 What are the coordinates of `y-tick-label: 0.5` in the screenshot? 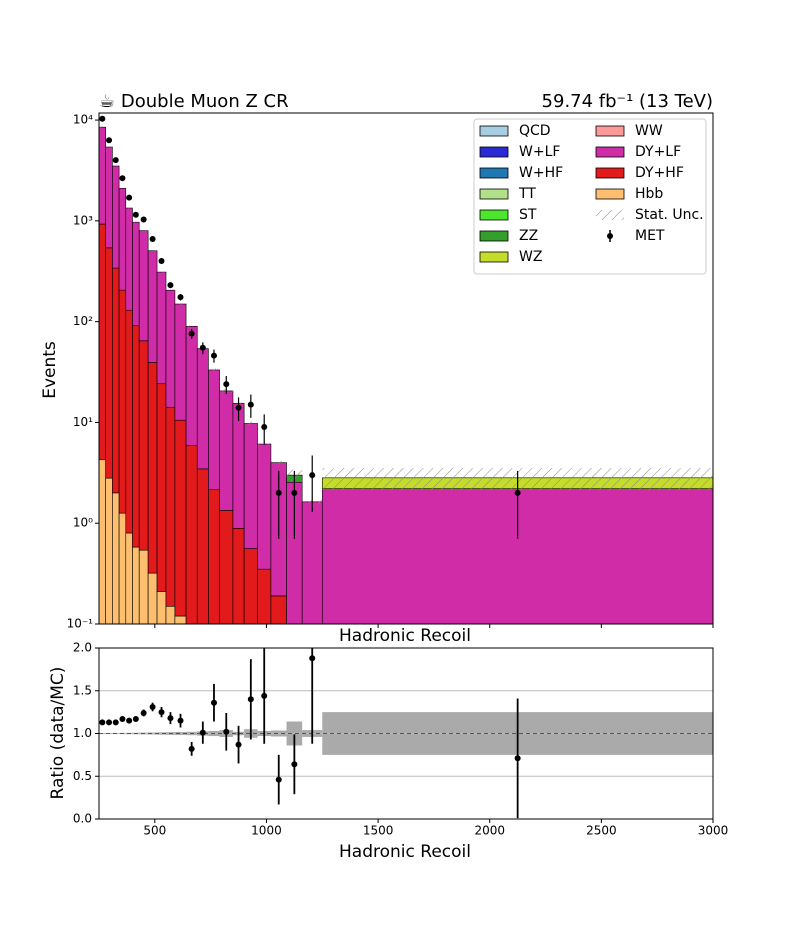 It's located at (82, 776).